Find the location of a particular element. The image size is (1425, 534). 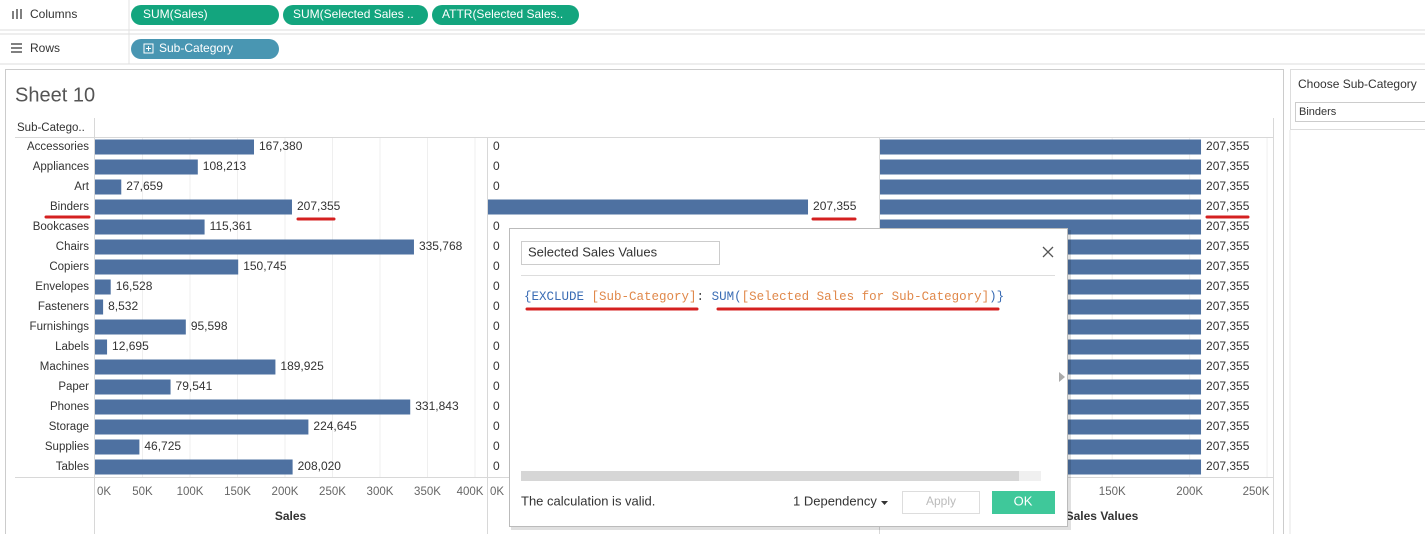

value-label: 331,843 is located at coordinates (437, 406).